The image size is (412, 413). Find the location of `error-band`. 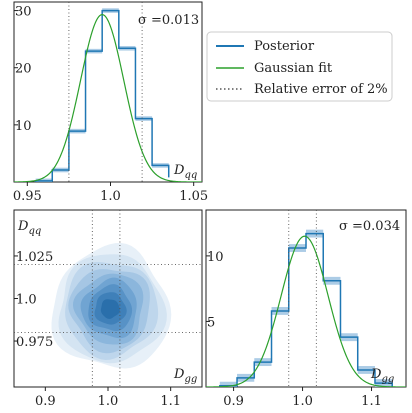

error-band is located at coordinates (228, 384).